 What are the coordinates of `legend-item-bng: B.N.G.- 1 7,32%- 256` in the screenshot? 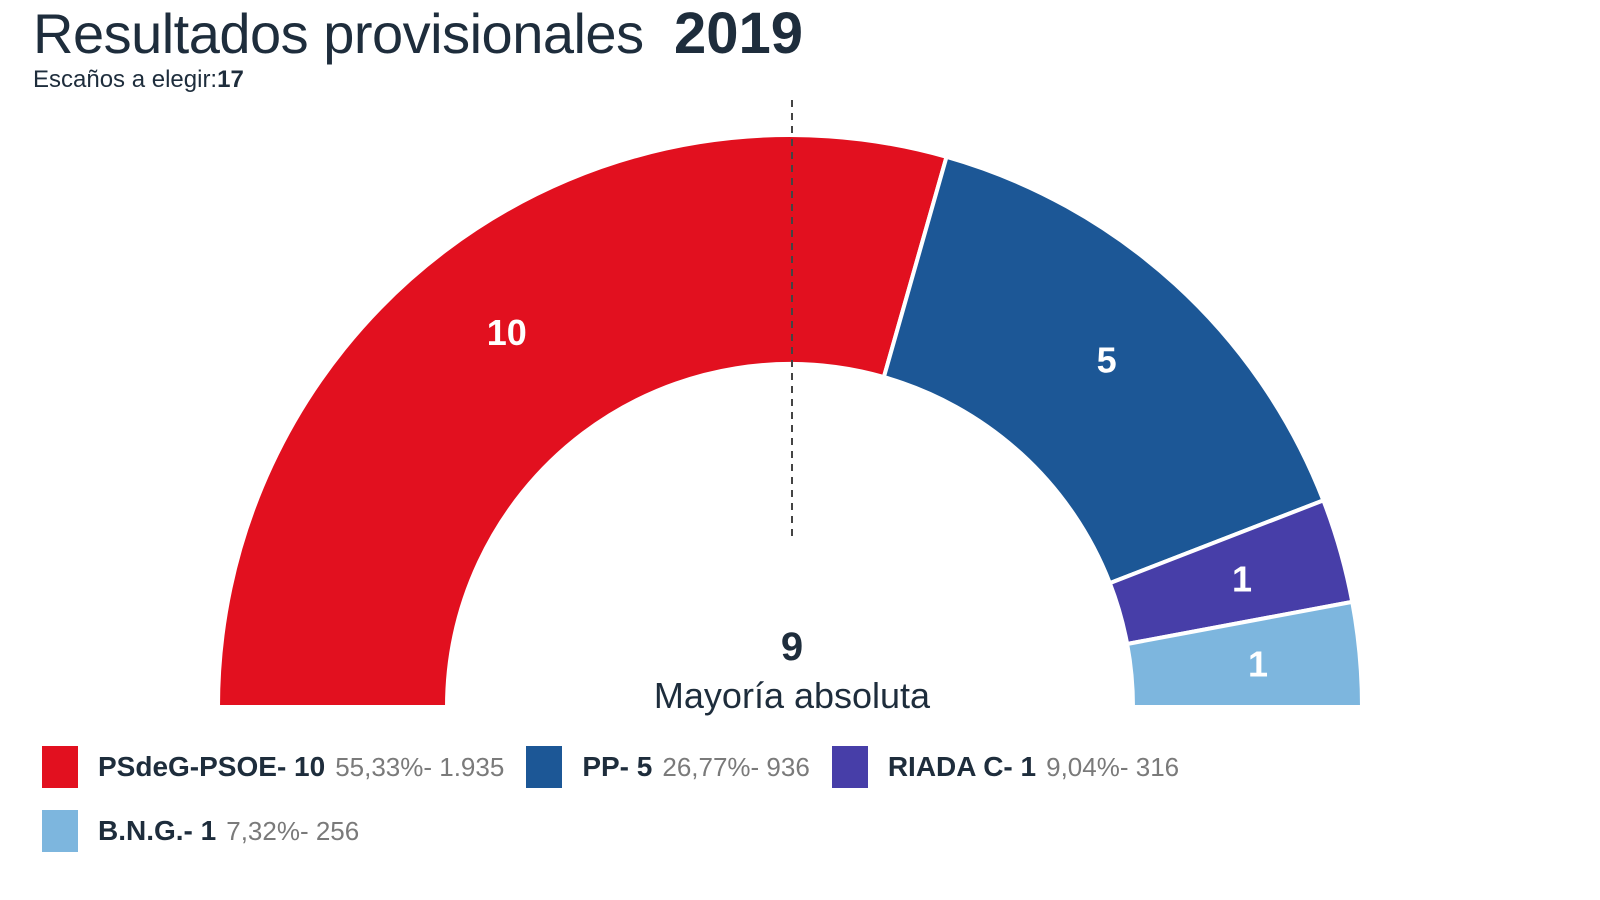 It's located at (200, 831).